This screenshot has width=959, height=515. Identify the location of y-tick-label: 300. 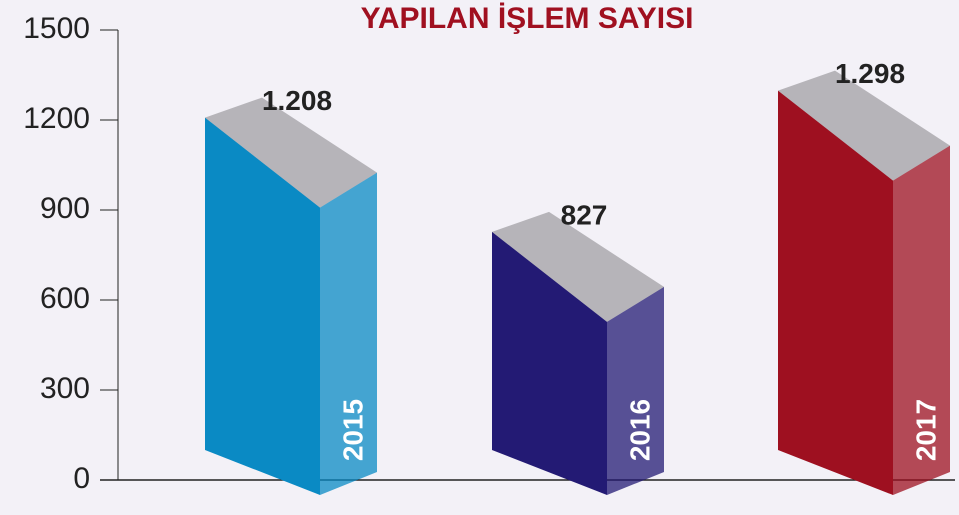
(65, 388).